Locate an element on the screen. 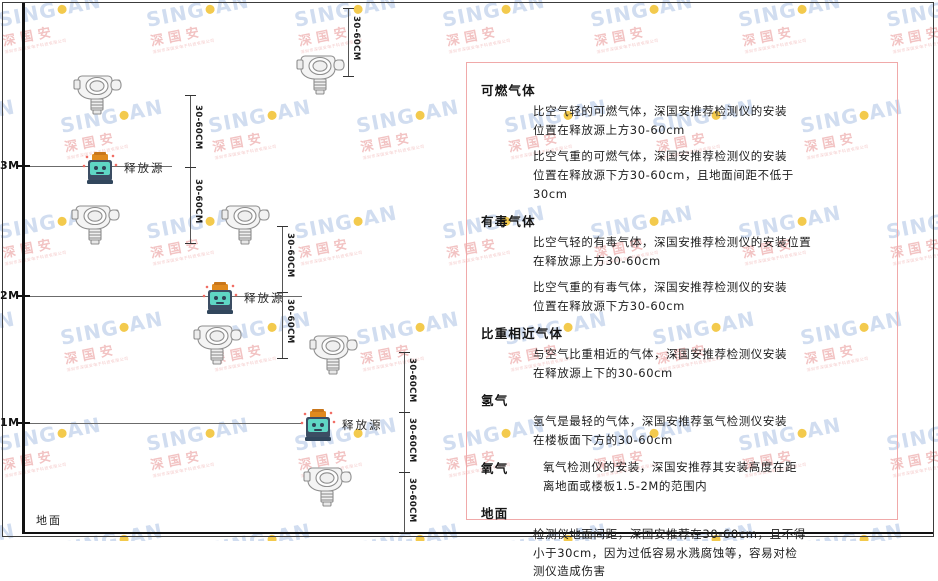 Image resolution: width=938 pixels, height=581 pixels. dimension-stack-left: 30-60CM 30-60CM is located at coordinates (207, 169).